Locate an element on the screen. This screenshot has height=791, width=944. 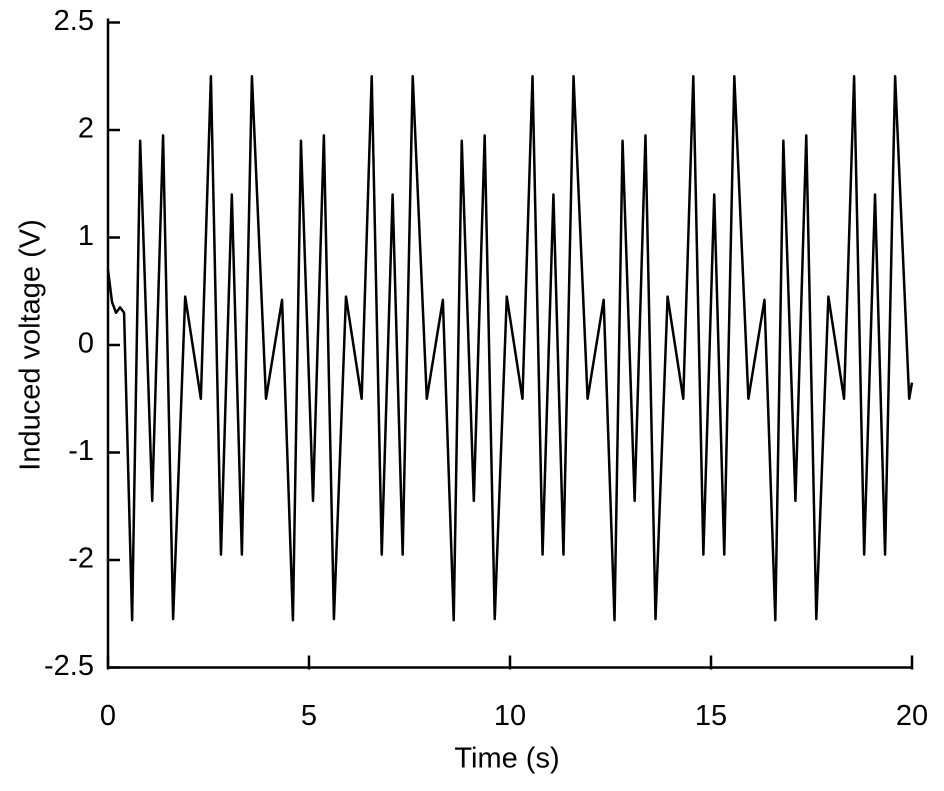
y-tick-label: 1 is located at coordinates (86, 236).